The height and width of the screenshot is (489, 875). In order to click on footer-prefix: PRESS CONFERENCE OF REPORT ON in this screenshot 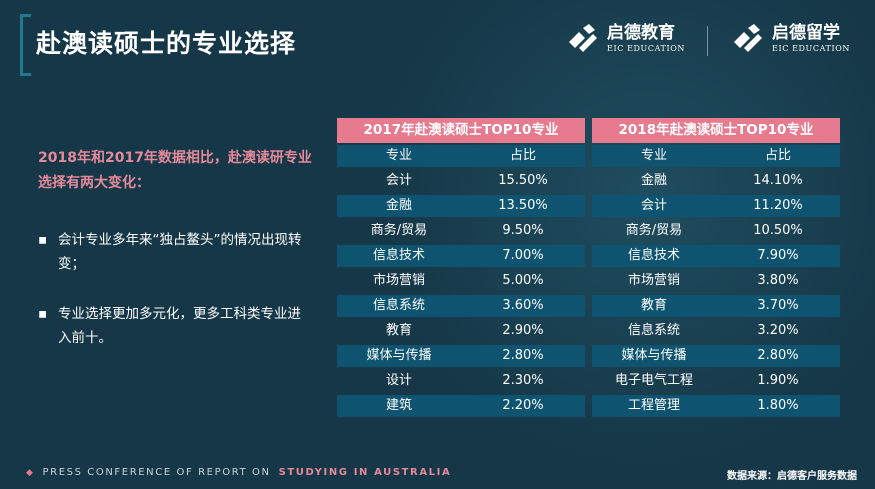, I will do `click(156, 472)`.